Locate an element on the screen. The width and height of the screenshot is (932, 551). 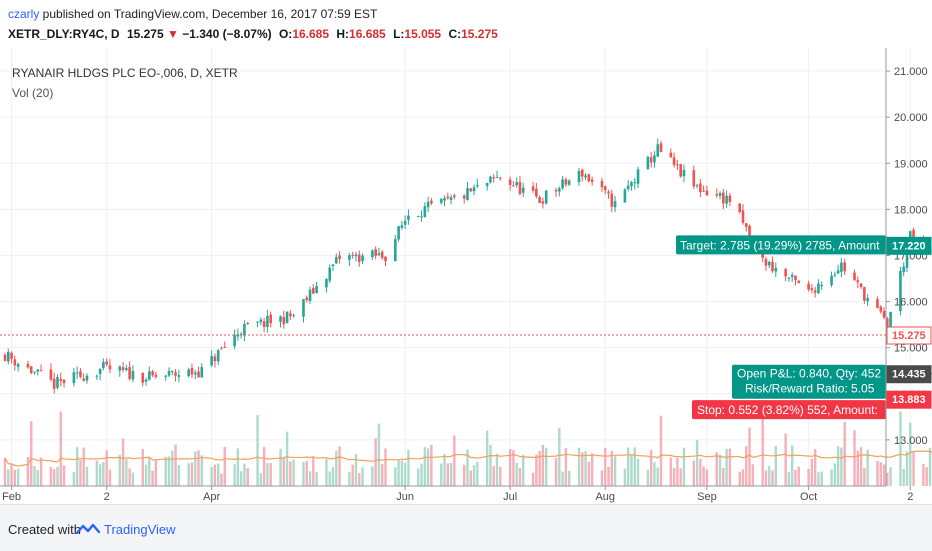
time-axis-label: Aug is located at coordinates (605, 497).